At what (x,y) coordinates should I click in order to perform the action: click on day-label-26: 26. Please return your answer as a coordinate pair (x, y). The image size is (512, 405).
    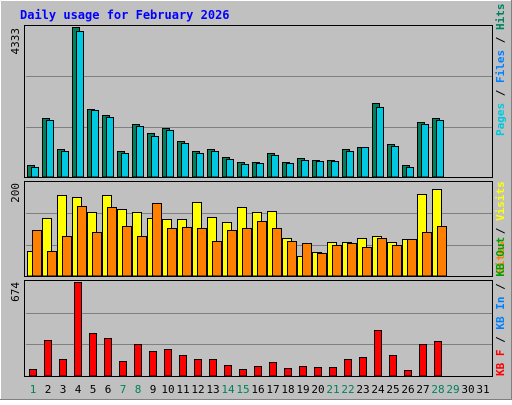
    Looking at the image, I should click on (407, 389).